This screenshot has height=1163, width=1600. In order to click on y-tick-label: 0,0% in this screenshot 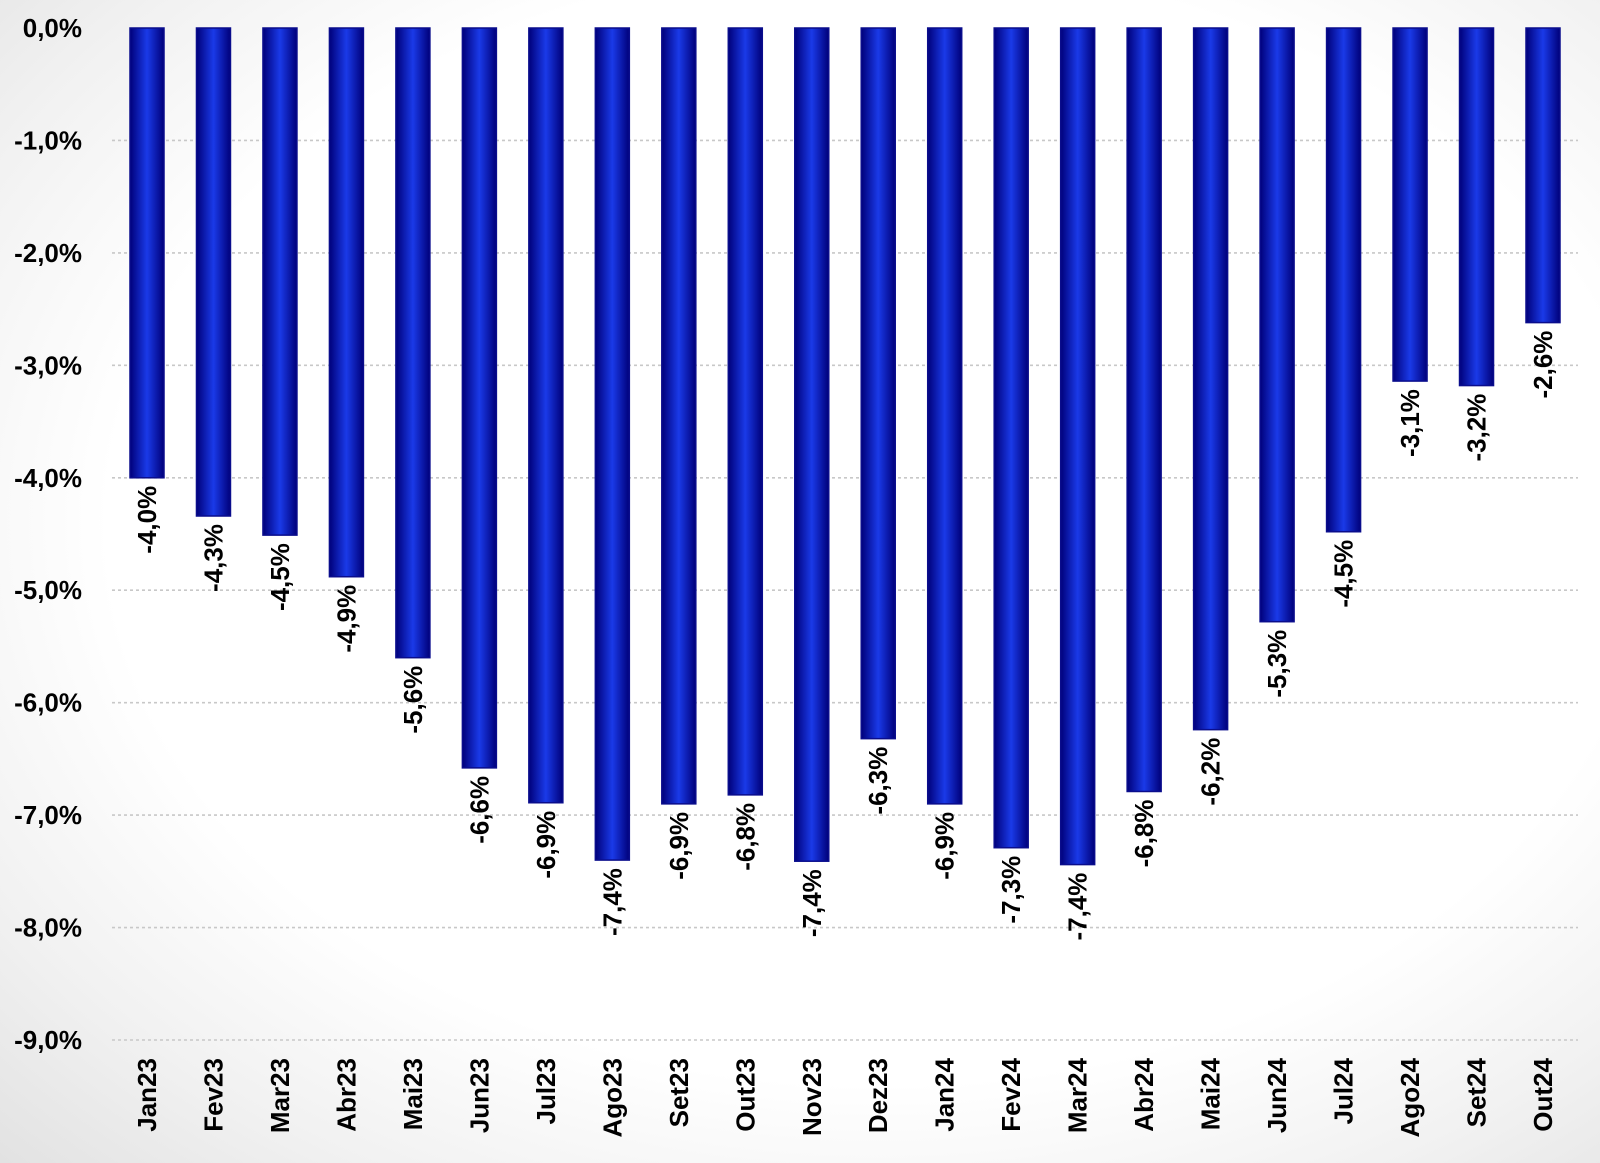, I will do `click(52, 28)`.